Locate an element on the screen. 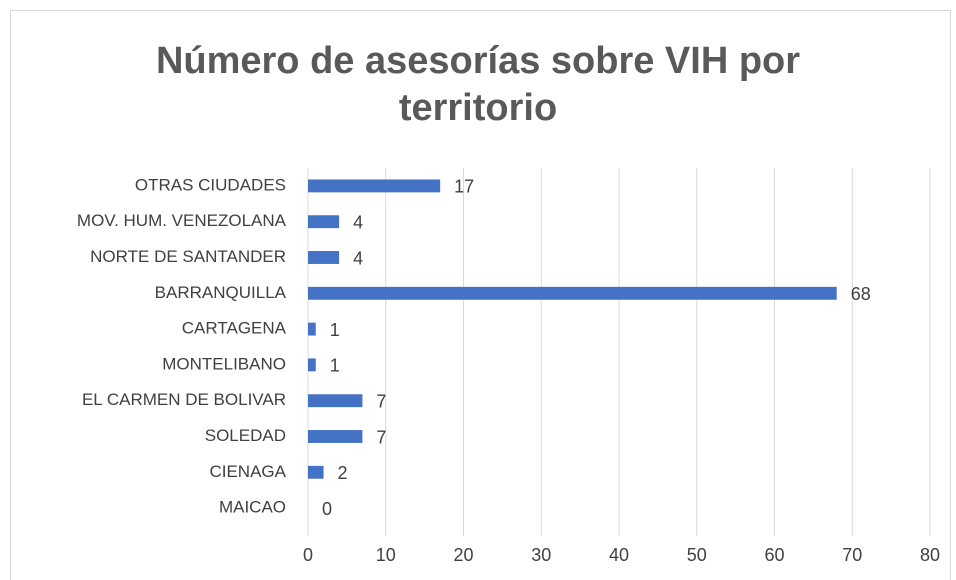  y-tick-label: EL CARMEN DE BOLIVAR is located at coordinates (184, 399).